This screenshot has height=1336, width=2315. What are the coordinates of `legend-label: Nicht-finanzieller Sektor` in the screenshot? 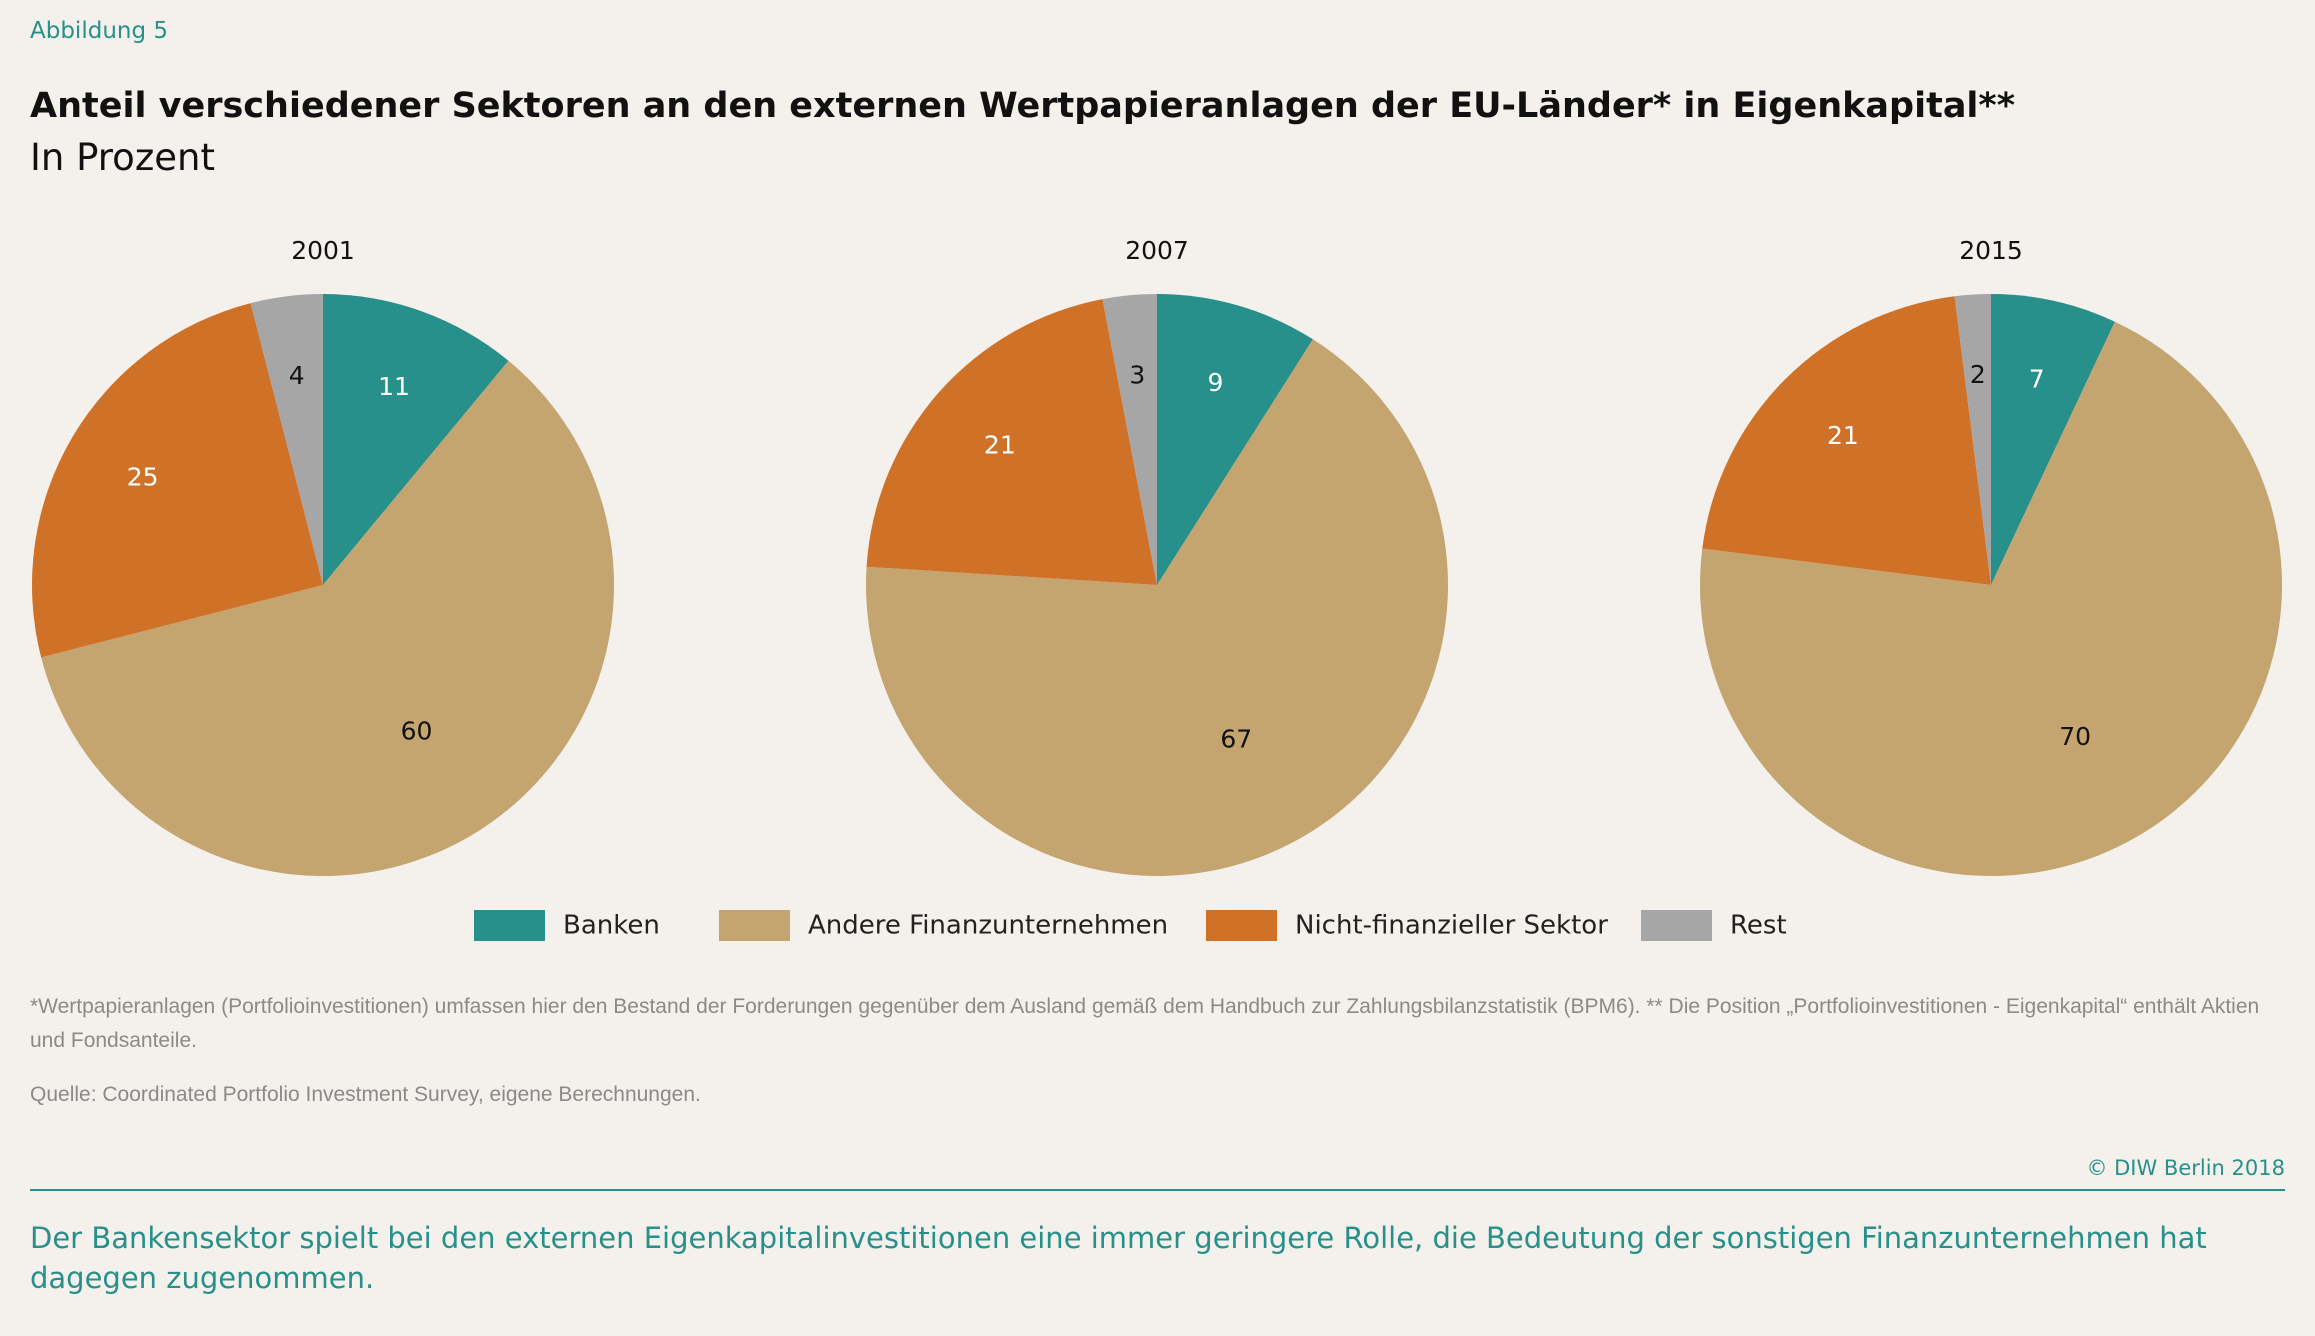 It's located at (1451, 926).